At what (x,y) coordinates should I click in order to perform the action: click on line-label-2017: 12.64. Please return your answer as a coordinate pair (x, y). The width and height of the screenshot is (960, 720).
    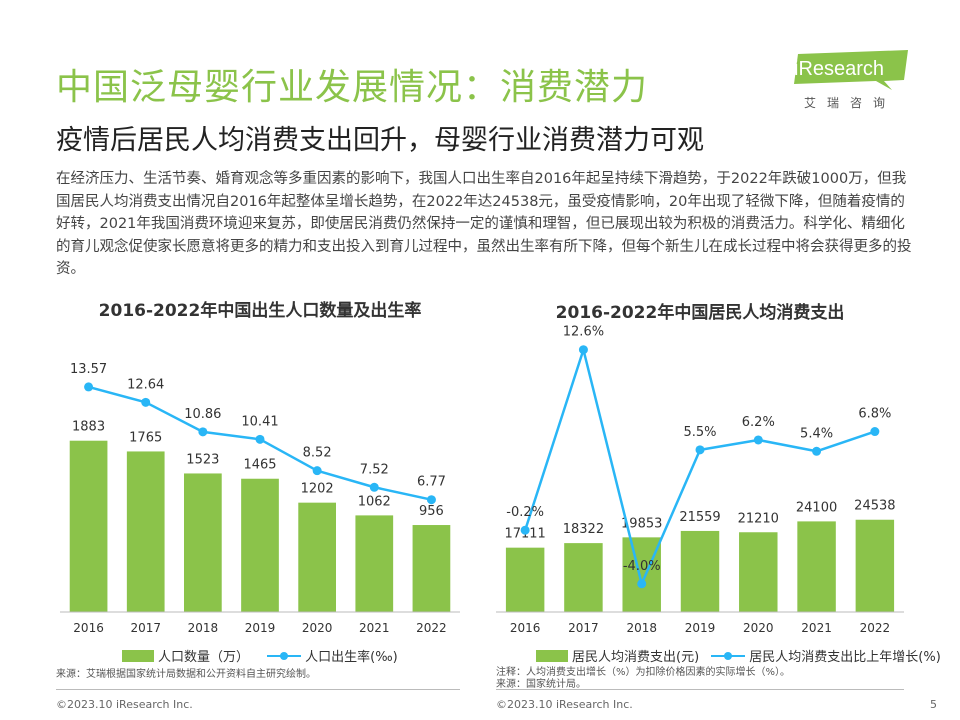
    Looking at the image, I should click on (145, 384).